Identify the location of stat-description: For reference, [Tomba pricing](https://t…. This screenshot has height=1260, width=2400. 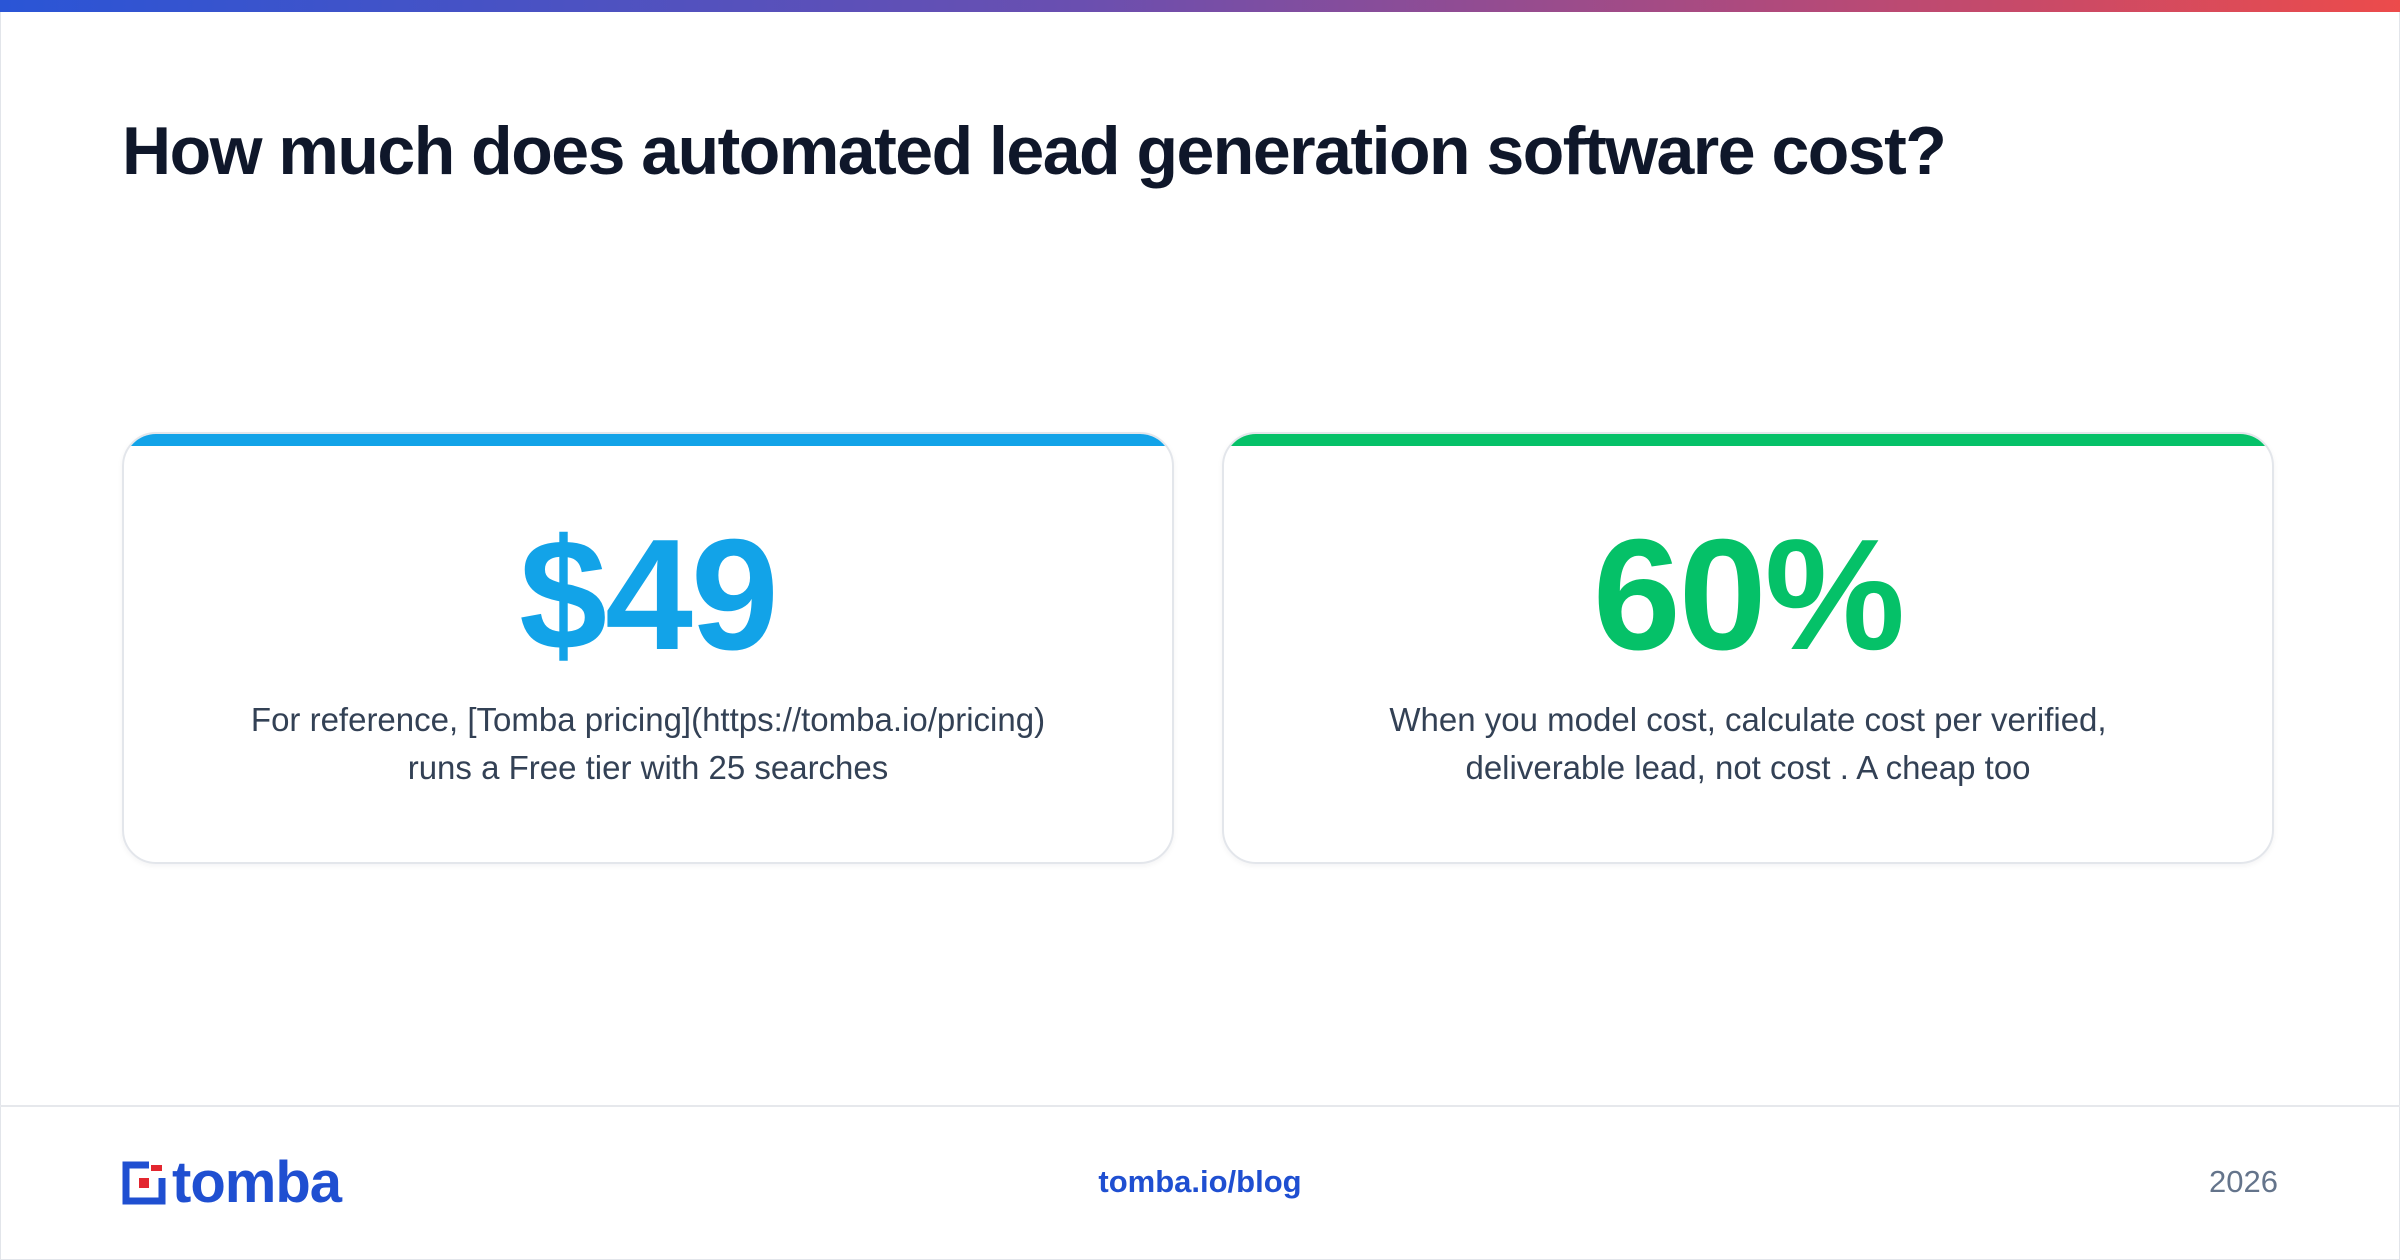
(648, 744).